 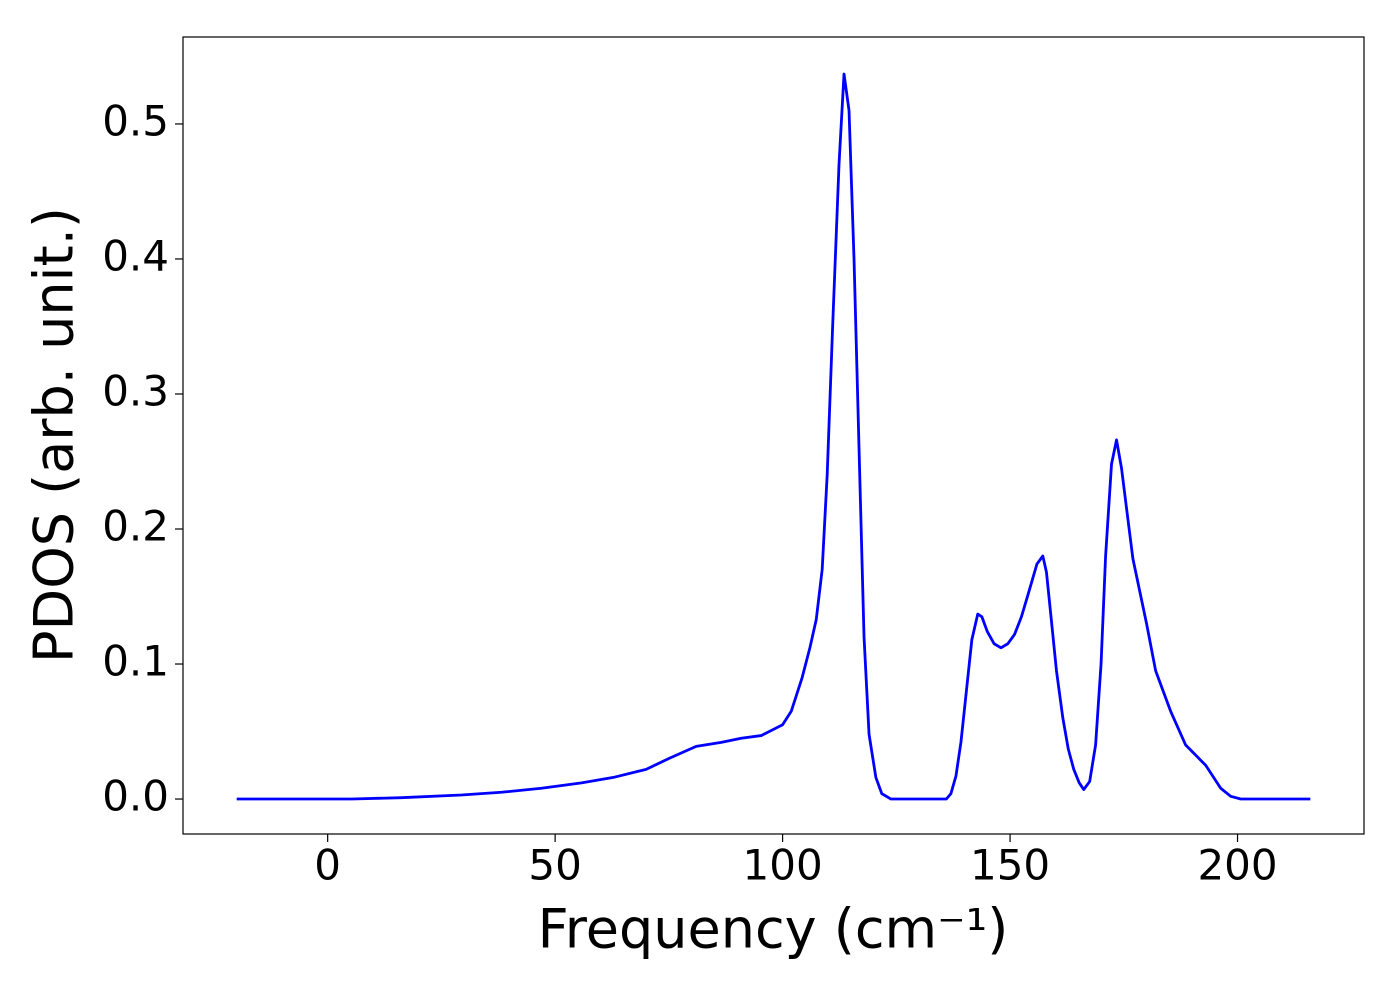 I want to click on y-tick-label: 0.0, so click(x=135, y=796).